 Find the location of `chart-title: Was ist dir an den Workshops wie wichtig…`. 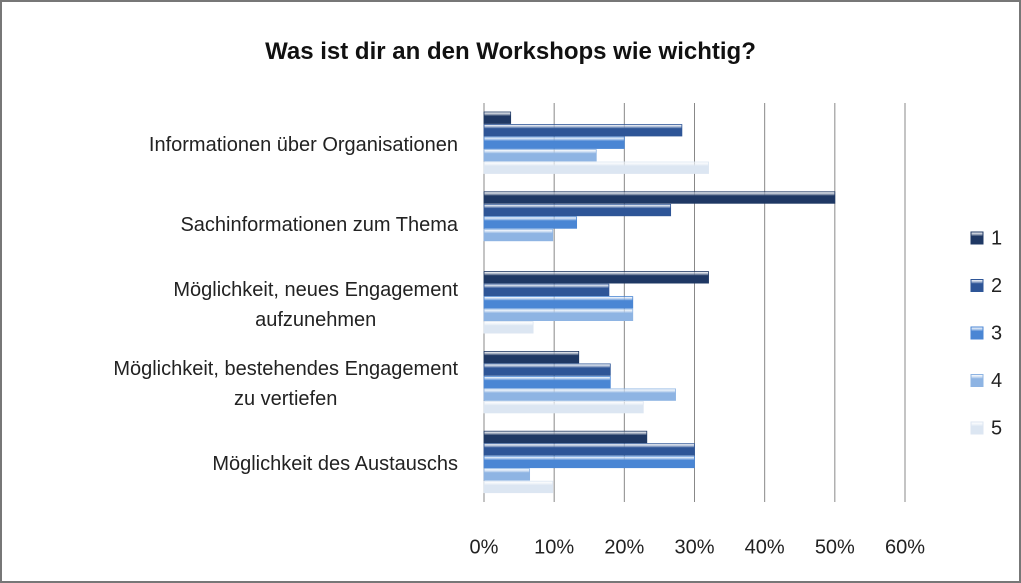

chart-title: Was ist dir an den Workshops wie wichtig… is located at coordinates (510, 51).